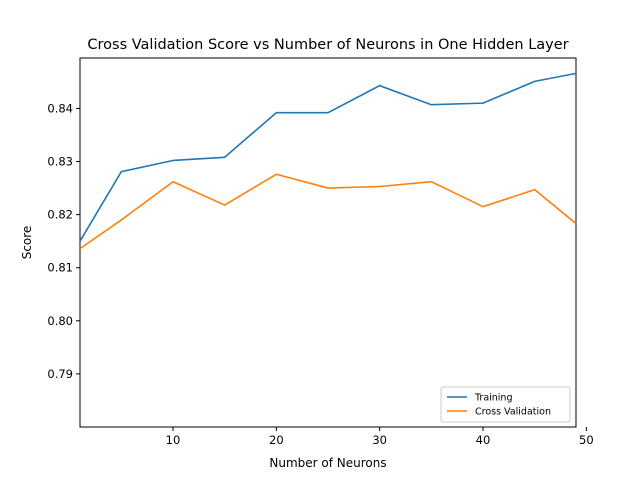  What do you see at coordinates (60, 162) in the screenshot?
I see `y-tick-label: 0.83` at bounding box center [60, 162].